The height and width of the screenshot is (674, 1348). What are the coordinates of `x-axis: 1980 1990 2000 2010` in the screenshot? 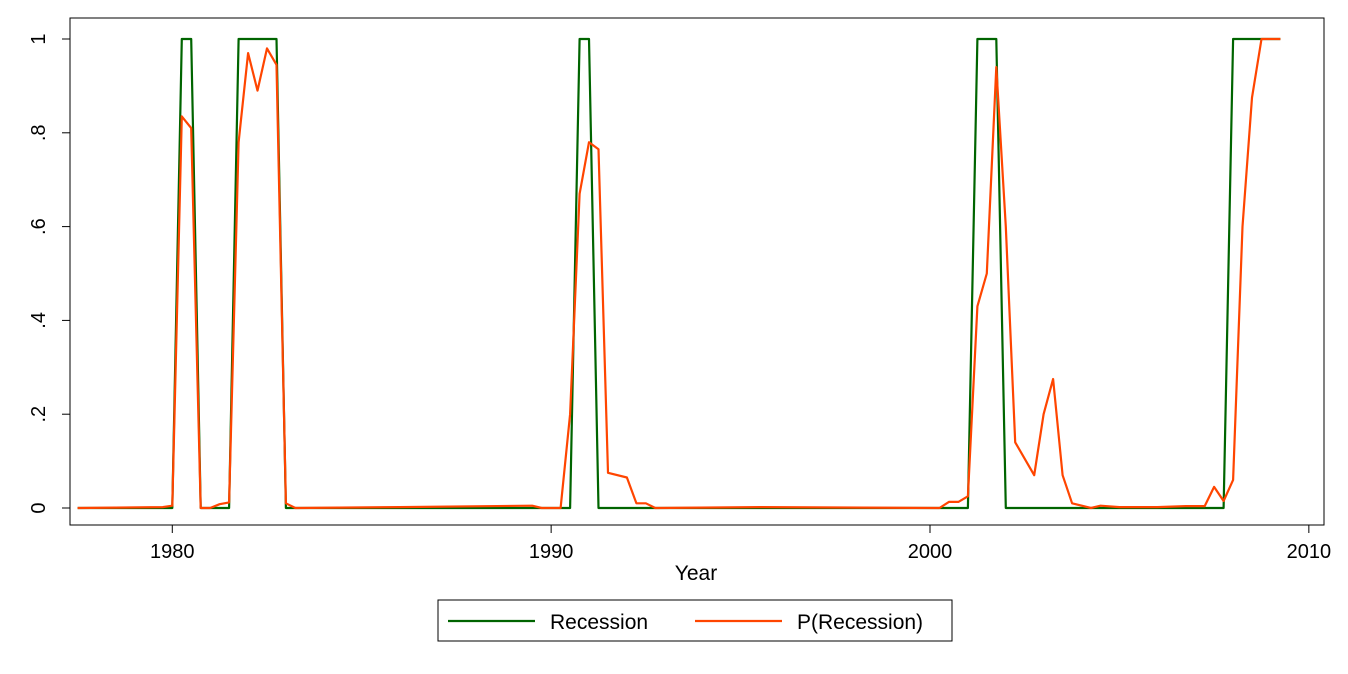 It's located at (740, 544).